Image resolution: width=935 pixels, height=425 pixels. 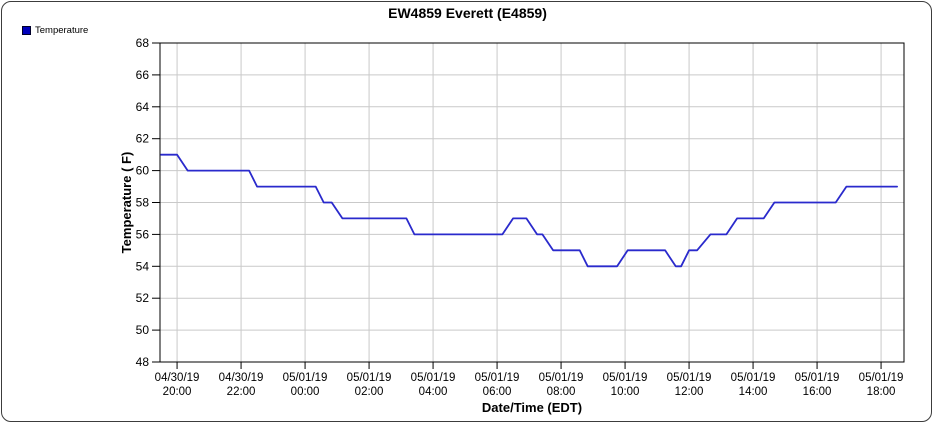 I want to click on y-tick-label: 48, so click(x=143, y=362).